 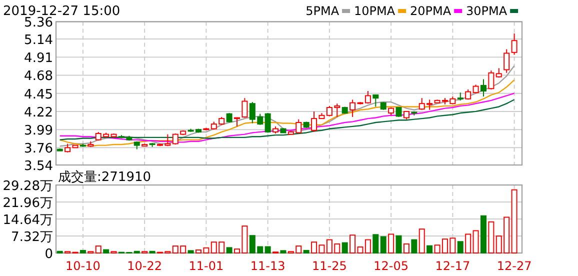 I want to click on y-tick-label: 5.14, so click(x=38, y=40).